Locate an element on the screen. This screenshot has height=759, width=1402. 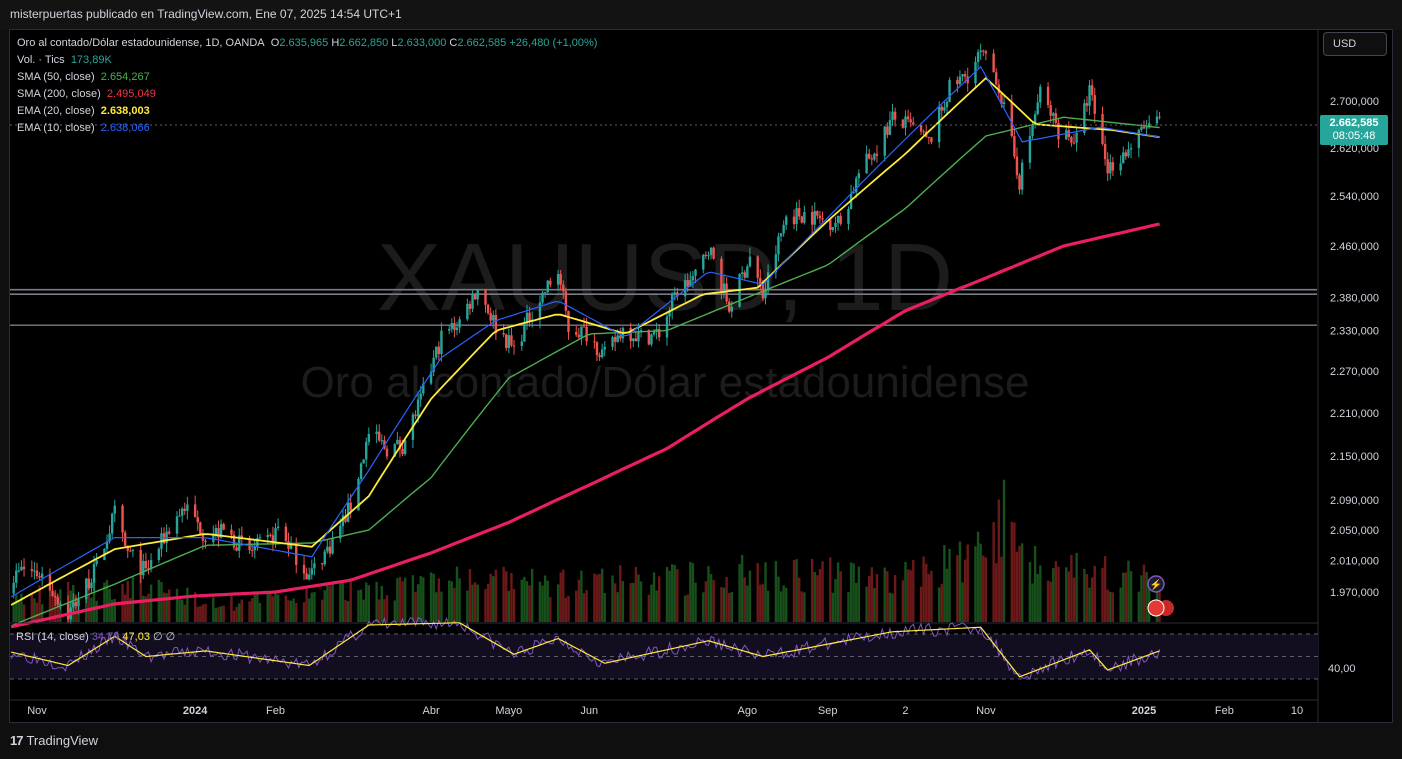
rsi-ma-line is located at coordinates (585, 650).